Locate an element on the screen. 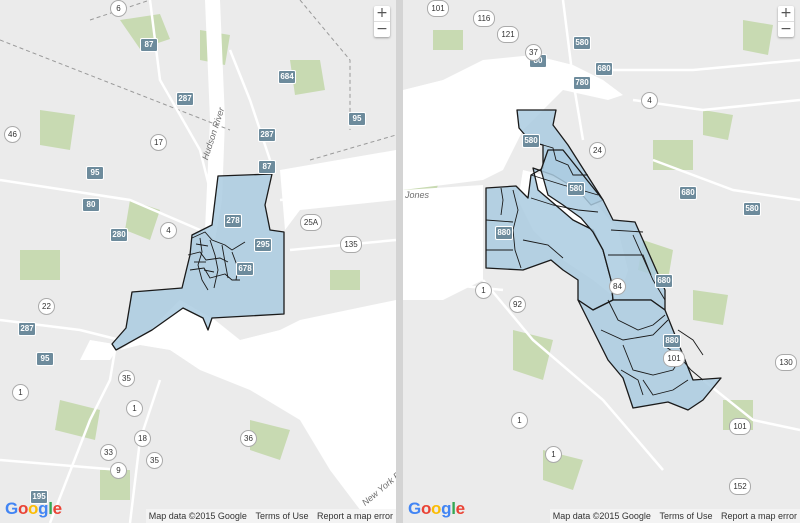 Image resolution: width=800 pixels, height=523 pixels. route-marker: 135 is located at coordinates (351, 244).